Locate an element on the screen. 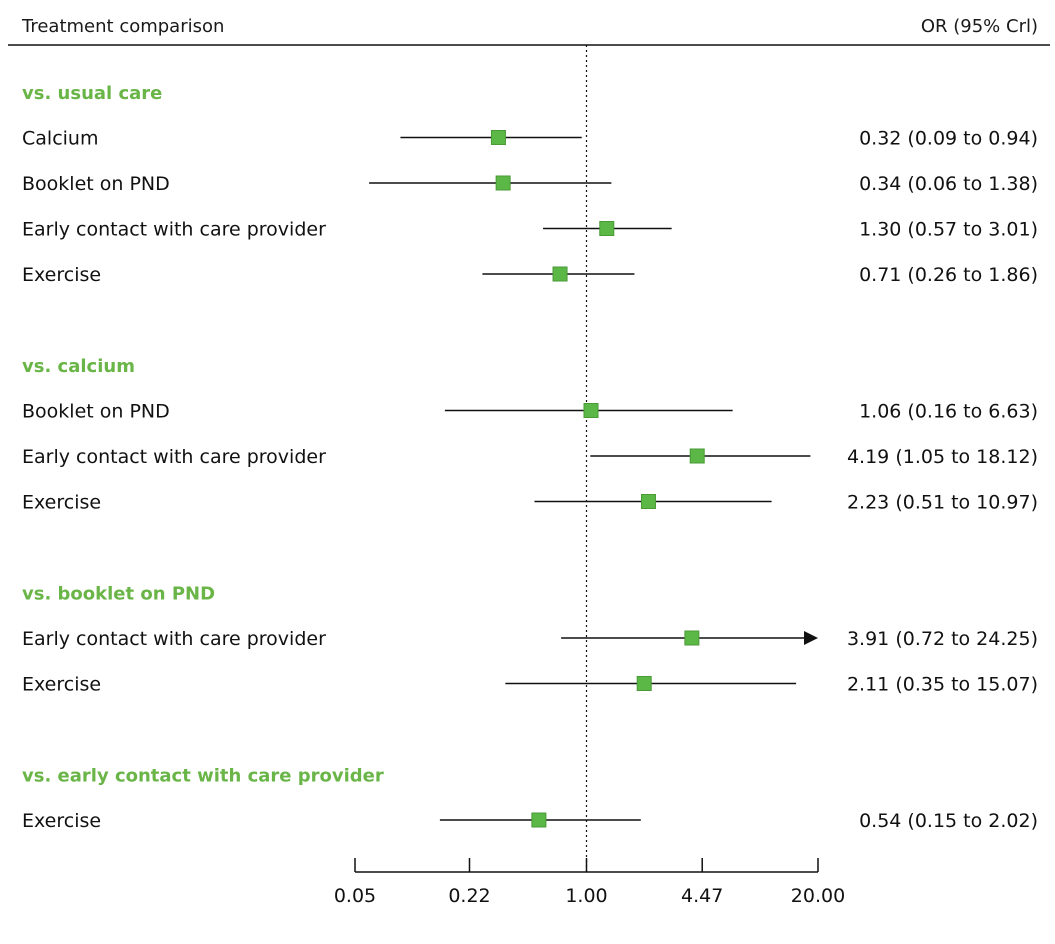  x-tick-label: 20.00 is located at coordinates (818, 896).